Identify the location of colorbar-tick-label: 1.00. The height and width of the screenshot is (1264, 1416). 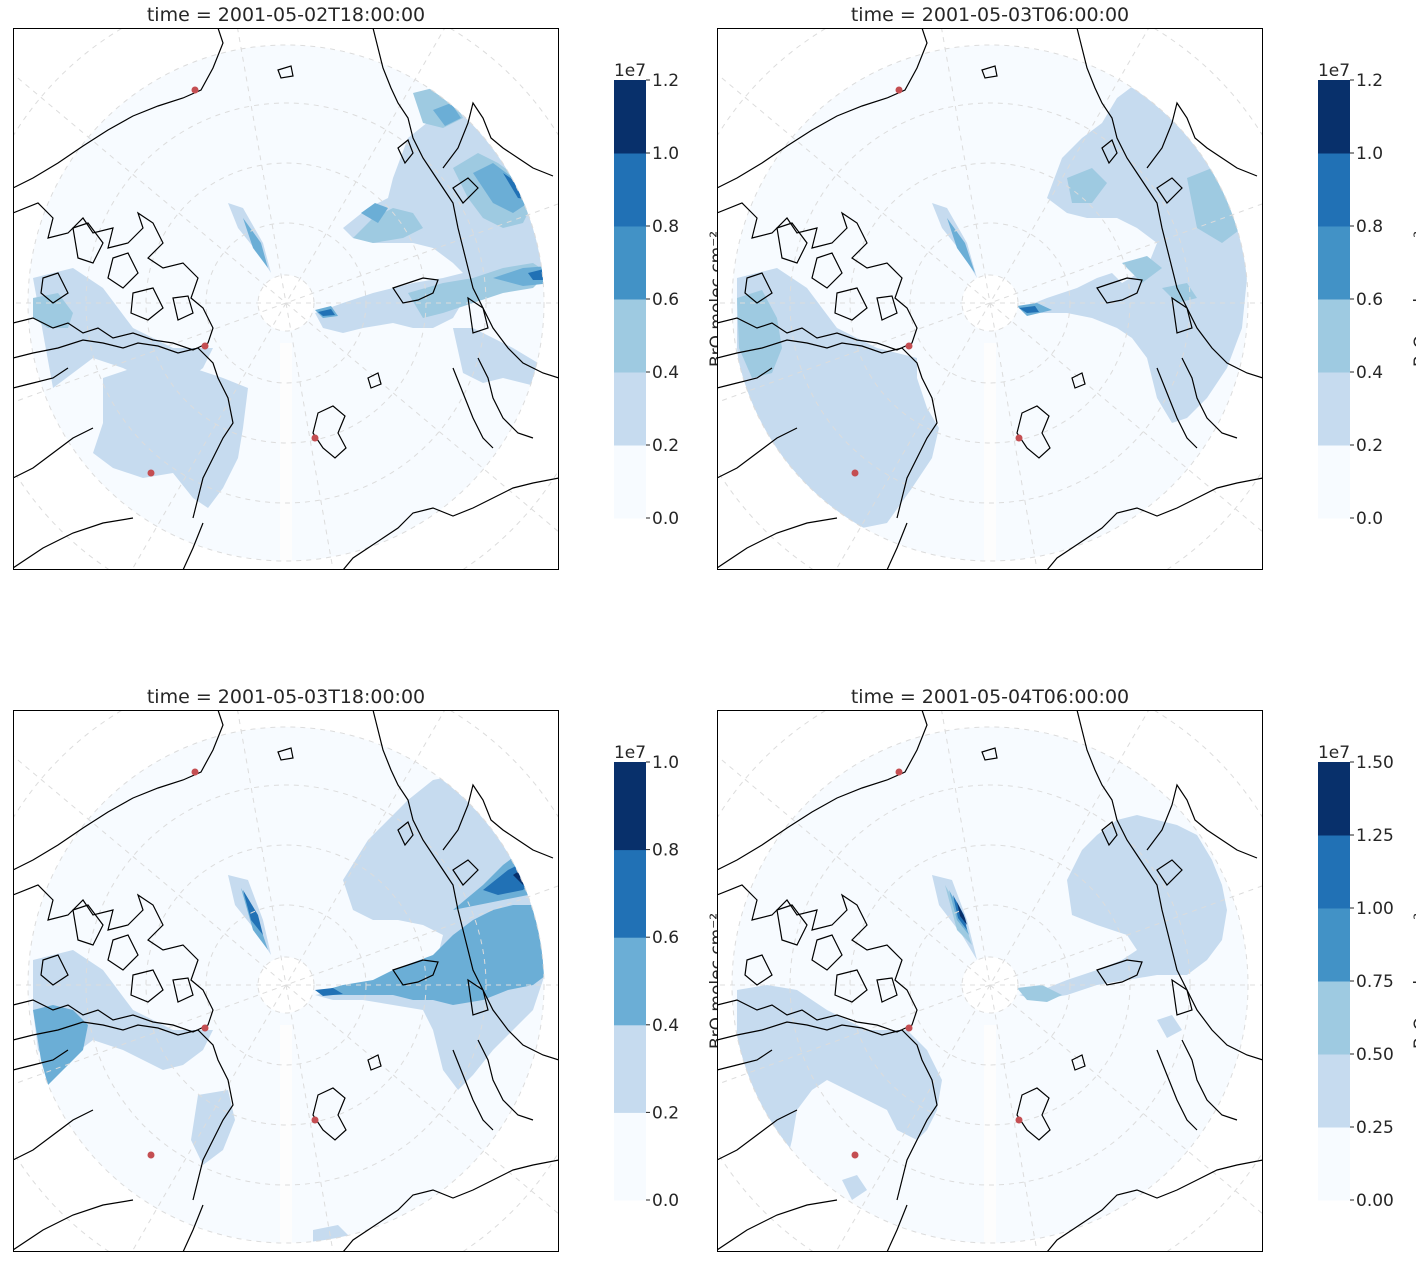
(1375, 909).